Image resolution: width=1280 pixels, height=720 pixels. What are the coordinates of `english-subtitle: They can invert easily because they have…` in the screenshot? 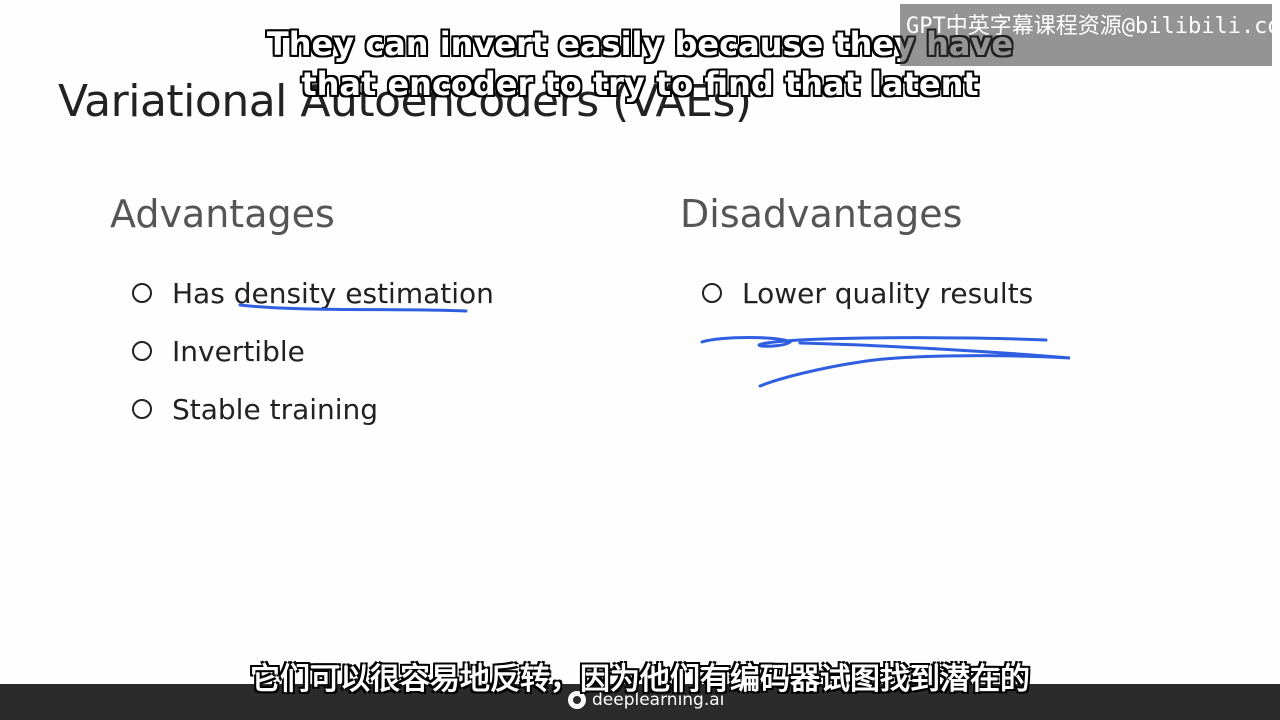 It's located at (640, 64).